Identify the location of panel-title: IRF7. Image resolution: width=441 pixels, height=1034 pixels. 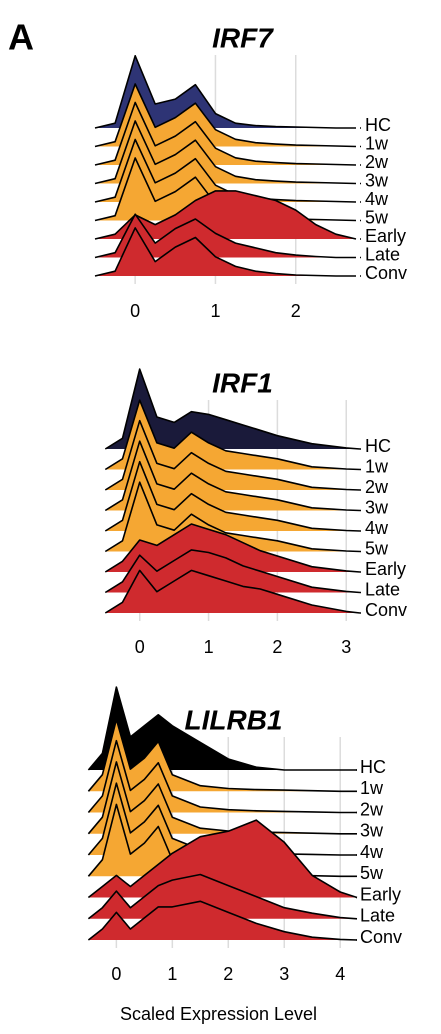
(243, 37).